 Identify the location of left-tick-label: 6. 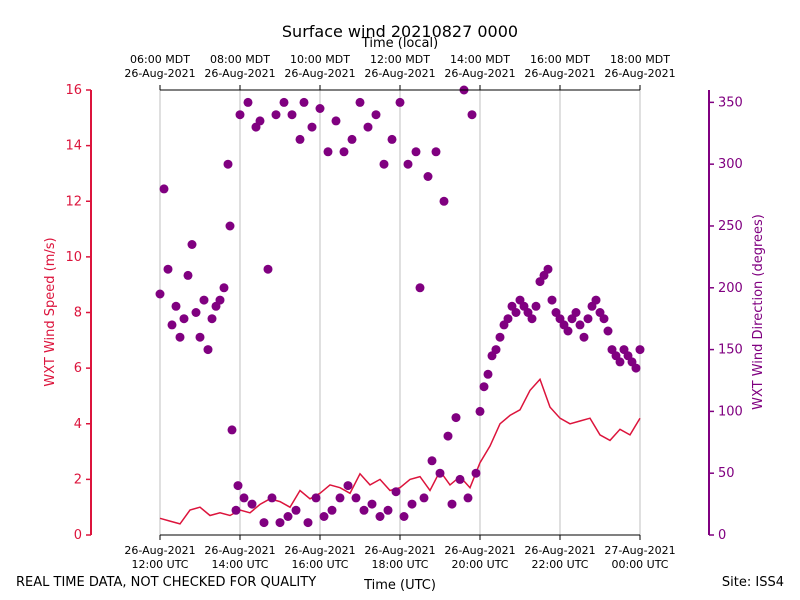
(78, 368).